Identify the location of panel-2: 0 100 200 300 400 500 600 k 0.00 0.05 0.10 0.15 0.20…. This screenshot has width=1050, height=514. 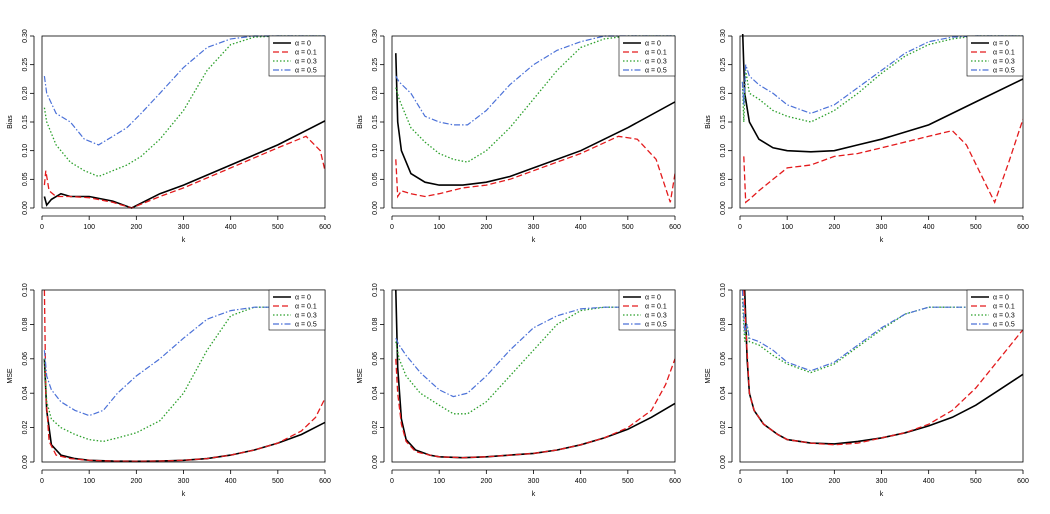
(519, 136).